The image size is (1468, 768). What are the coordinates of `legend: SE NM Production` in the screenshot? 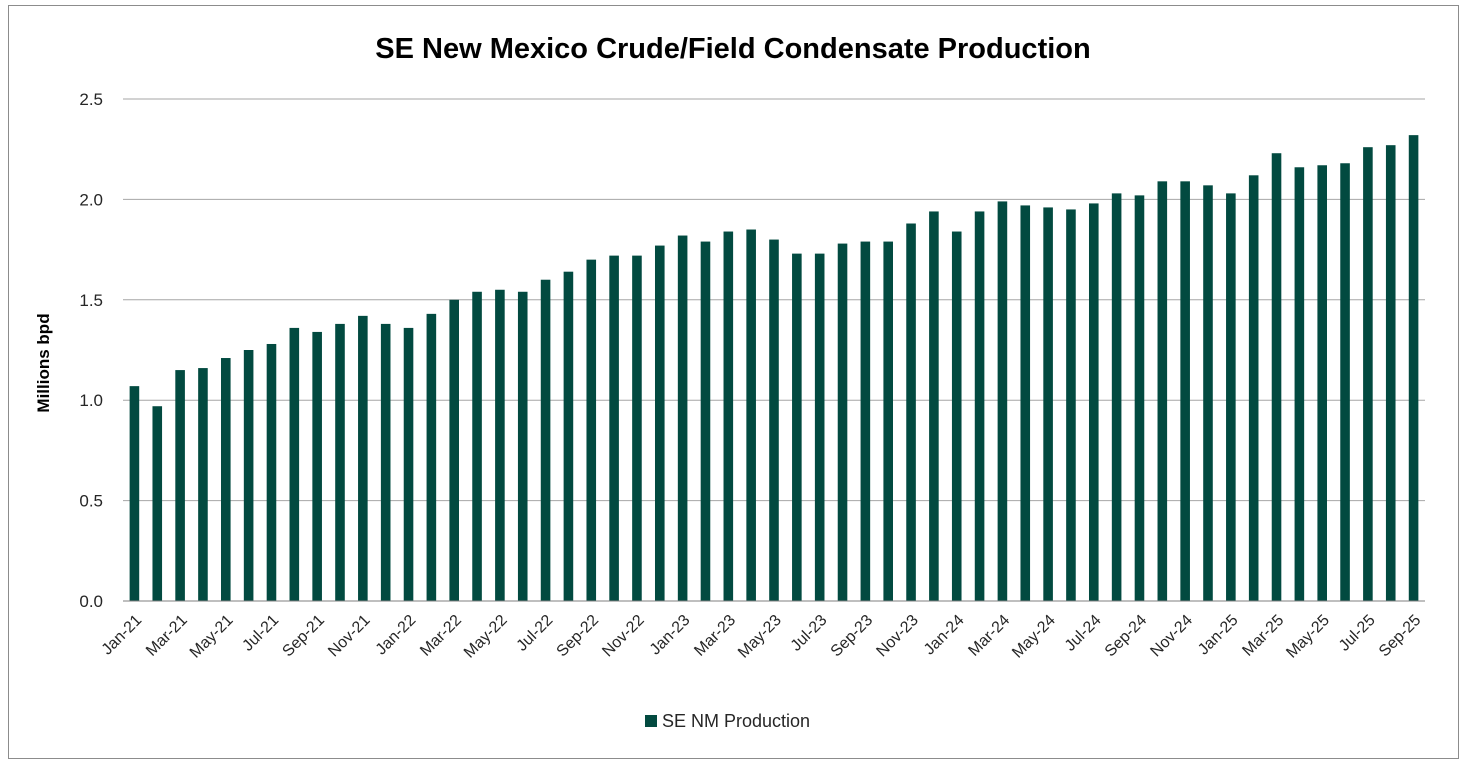 It's located at (727, 721).